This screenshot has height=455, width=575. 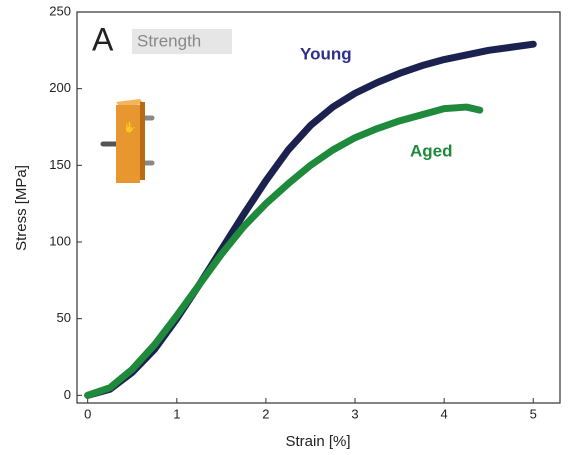 I want to click on x-tick-label: 3, so click(x=354, y=413).